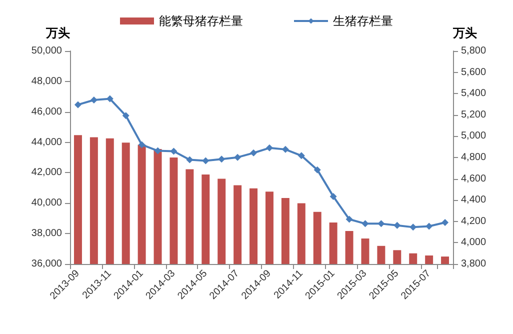 Image resolution: width=513 pixels, height=334 pixels. I want to click on y2-tick-label: 4,400, so click(473, 200).